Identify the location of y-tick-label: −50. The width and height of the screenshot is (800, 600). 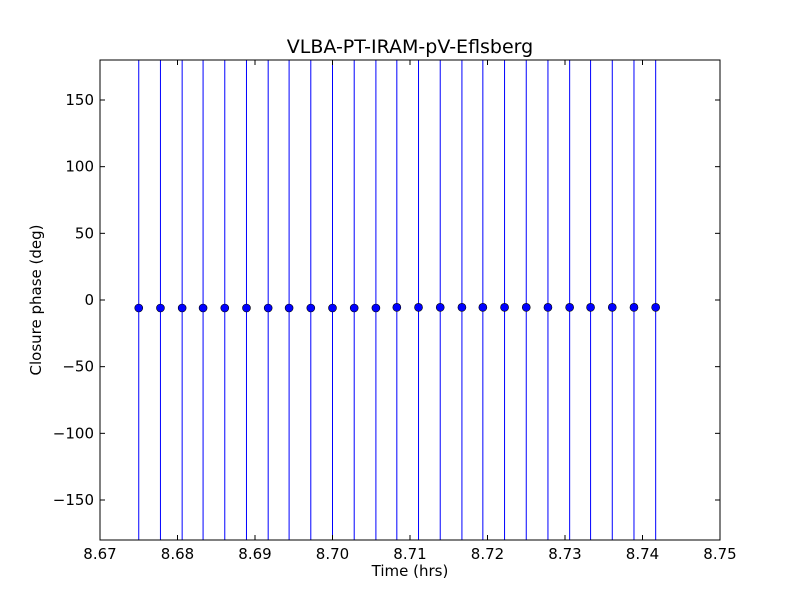
(78, 367).